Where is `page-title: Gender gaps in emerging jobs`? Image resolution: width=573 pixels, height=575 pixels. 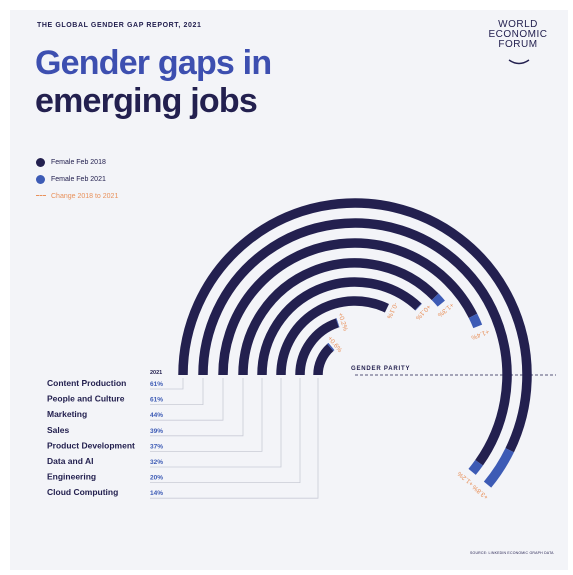
page-title: Gender gaps in emerging jobs is located at coordinates (153, 82).